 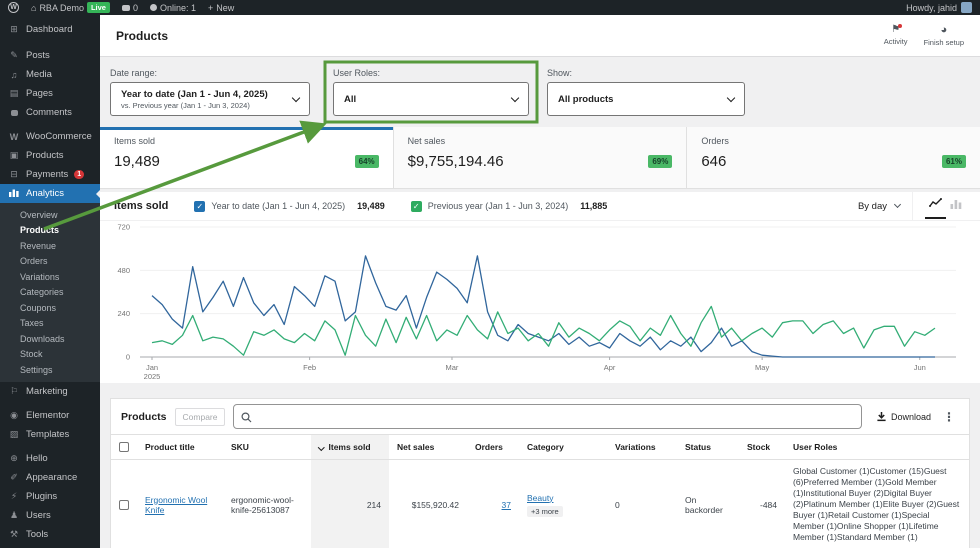 I want to click on activity-flag-icon: ⚑, so click(x=897, y=29).